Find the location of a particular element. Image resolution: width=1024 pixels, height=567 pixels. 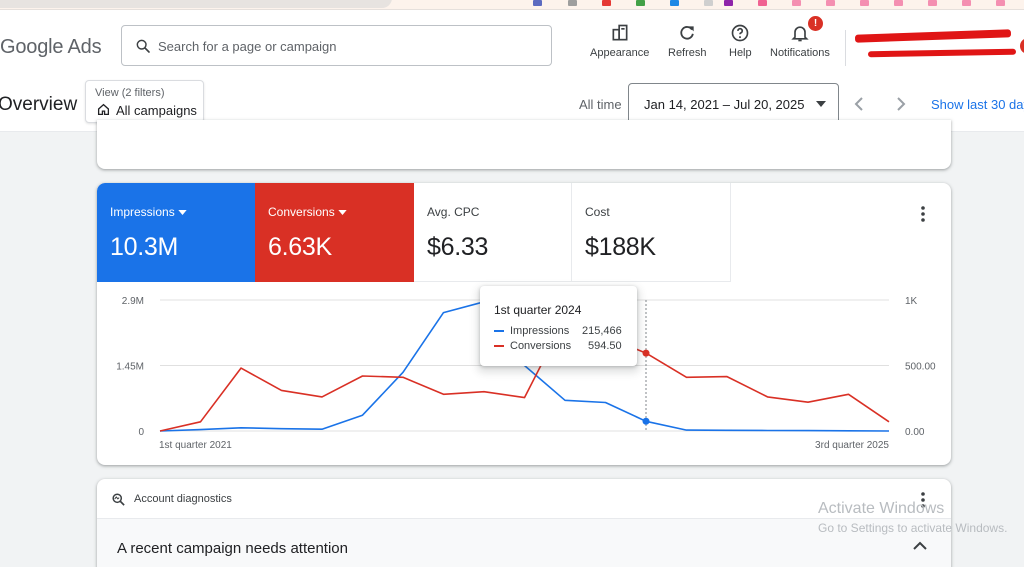

impressions-metric-header: Impressions is located at coordinates (176, 212).